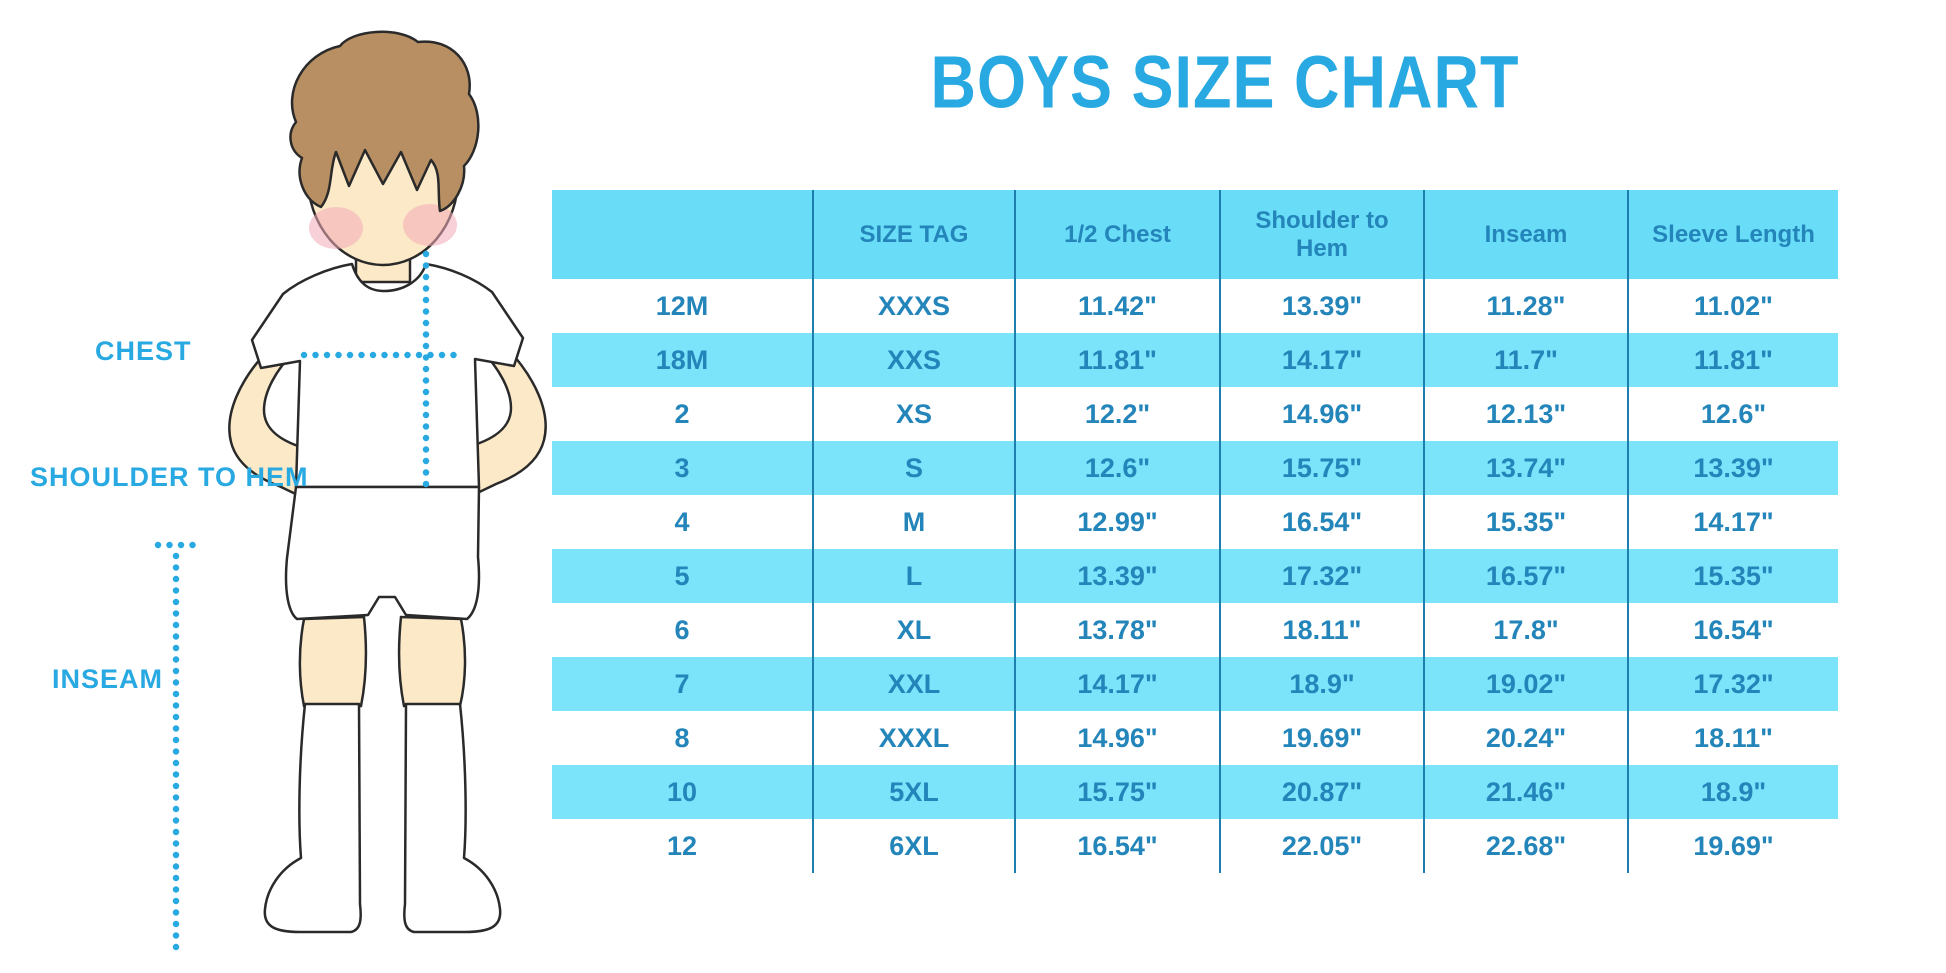 This screenshot has width=1946, height=973. What do you see at coordinates (1195, 360) in the screenshot?
I see `table-row: 18M XXS 11.81" 14.17" 11.7" 11.81"` at bounding box center [1195, 360].